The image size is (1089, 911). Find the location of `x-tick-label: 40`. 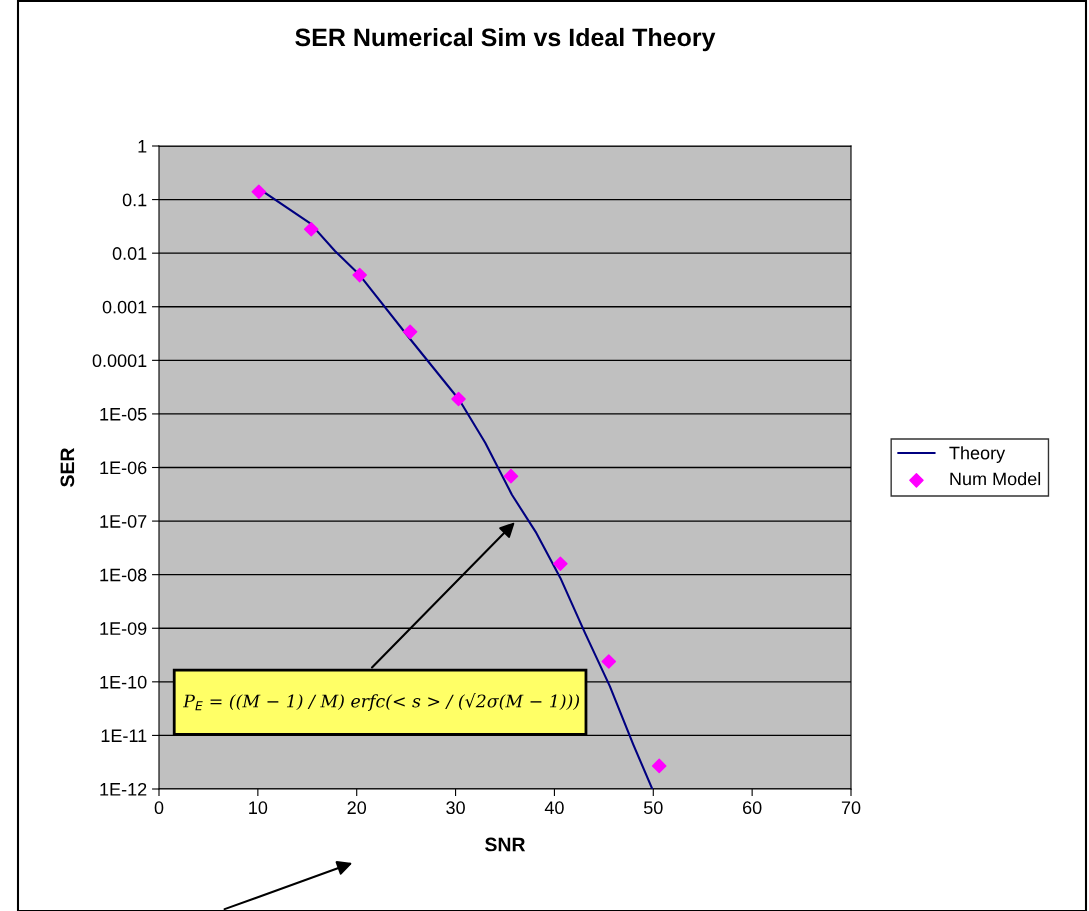

x-tick-label: 40 is located at coordinates (554, 808).